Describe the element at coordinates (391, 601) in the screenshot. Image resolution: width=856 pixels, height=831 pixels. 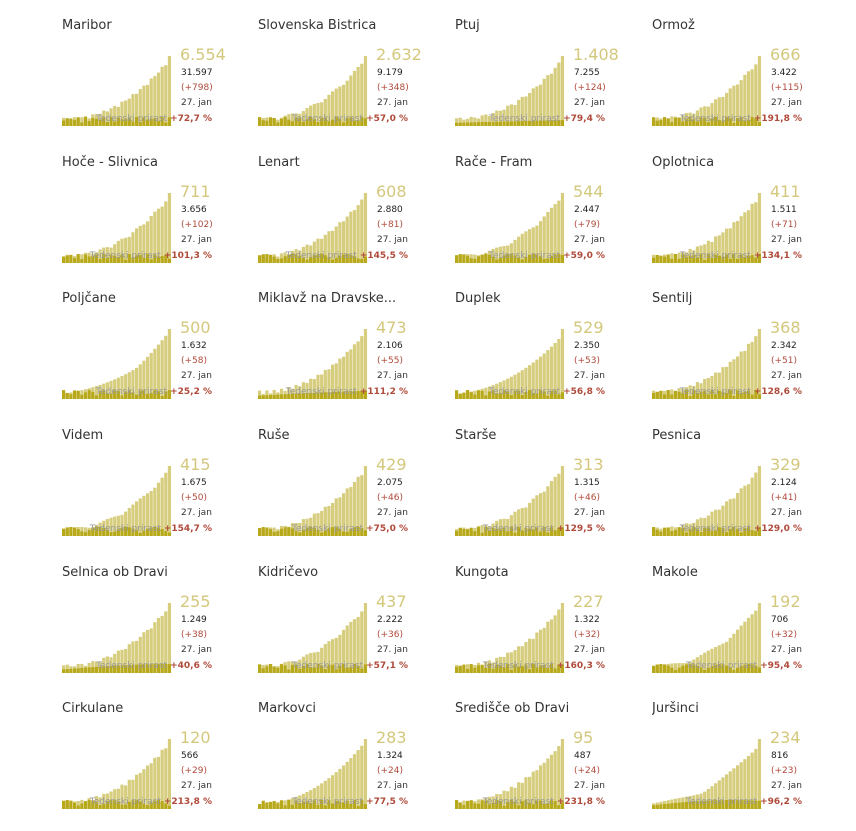
I see `active-cases: 437` at that location.